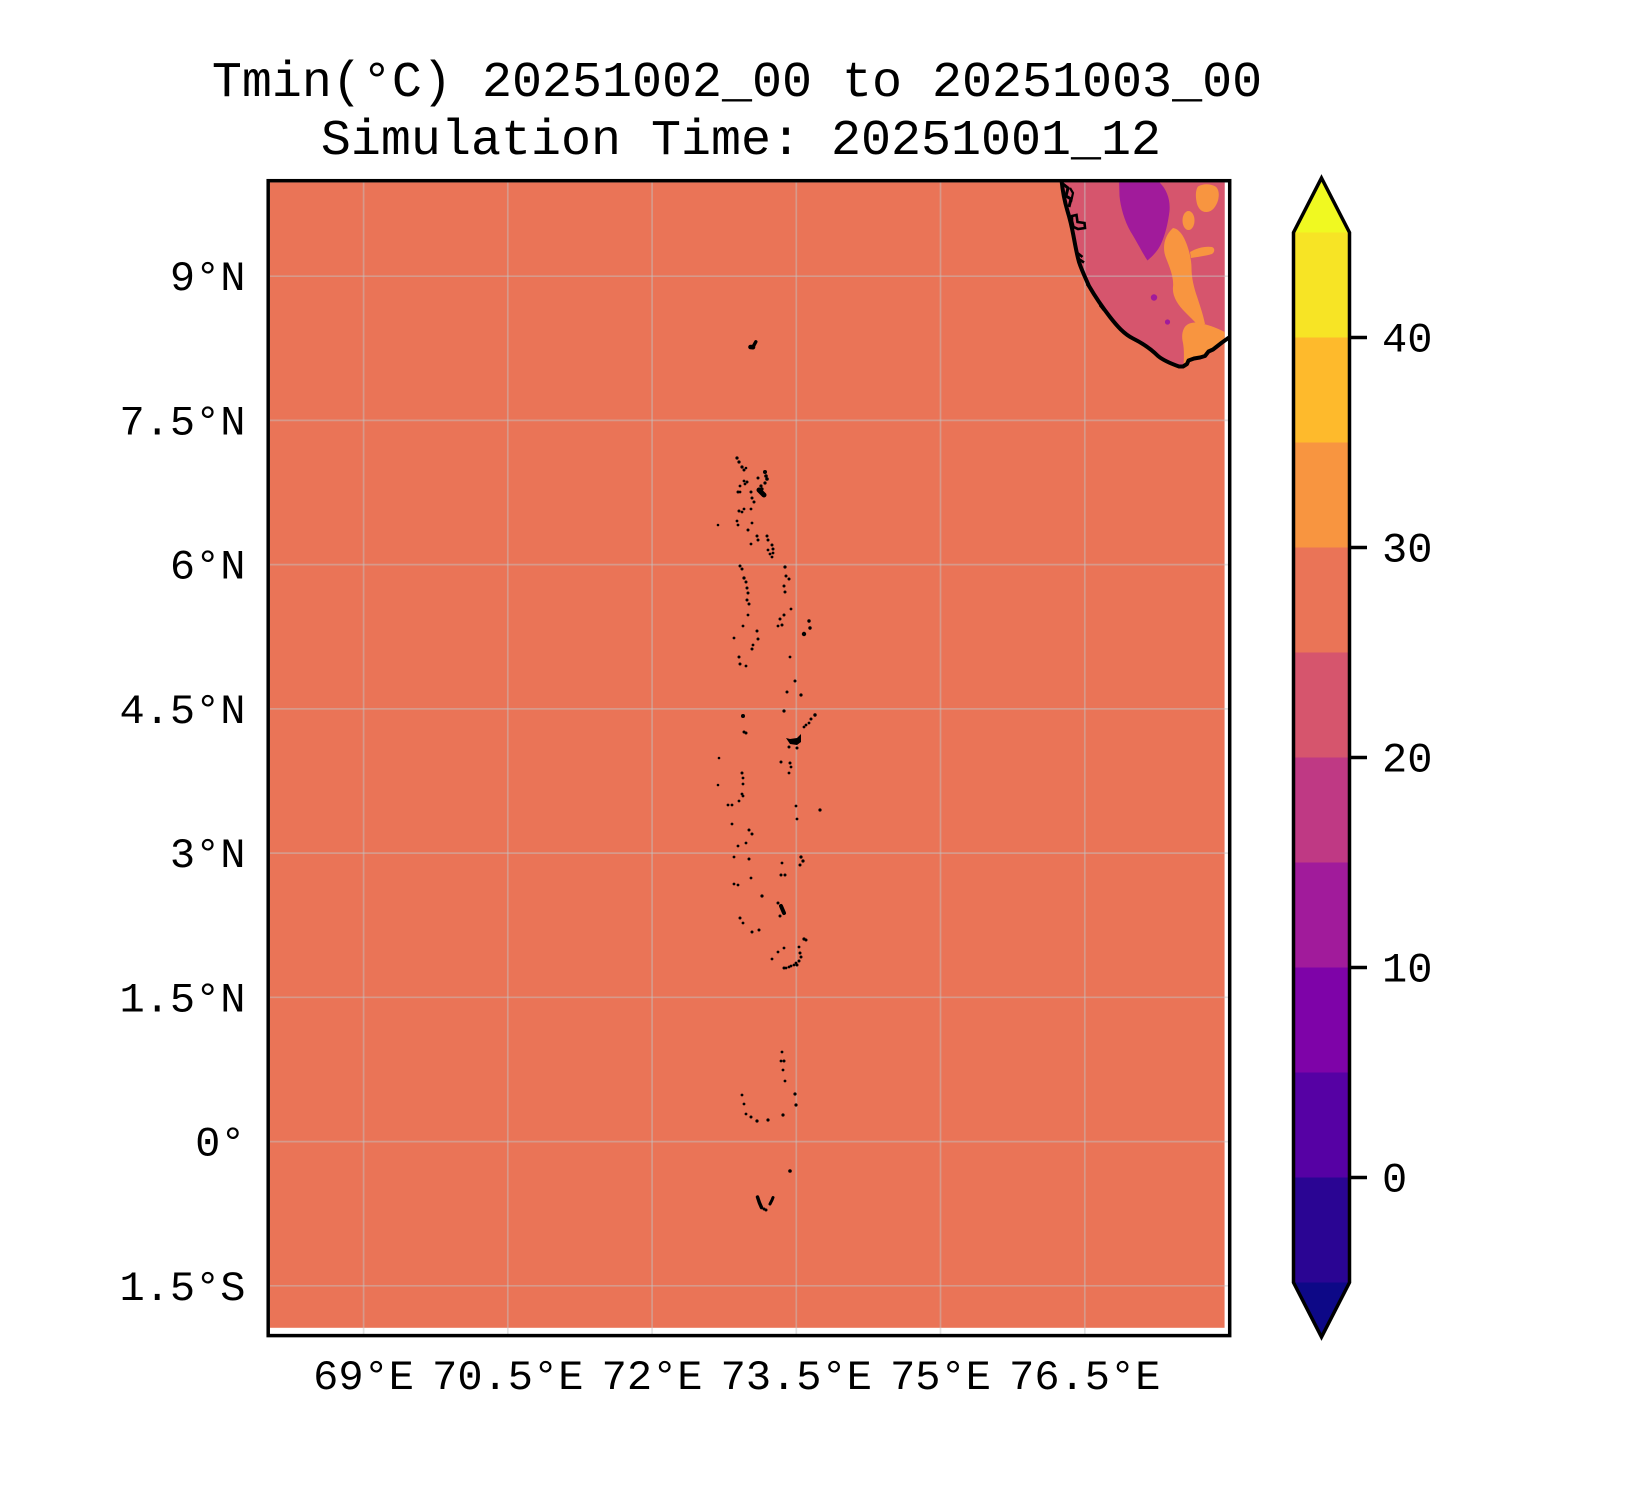  I want to click on svg-text: 7.5°N, so click(182, 423).